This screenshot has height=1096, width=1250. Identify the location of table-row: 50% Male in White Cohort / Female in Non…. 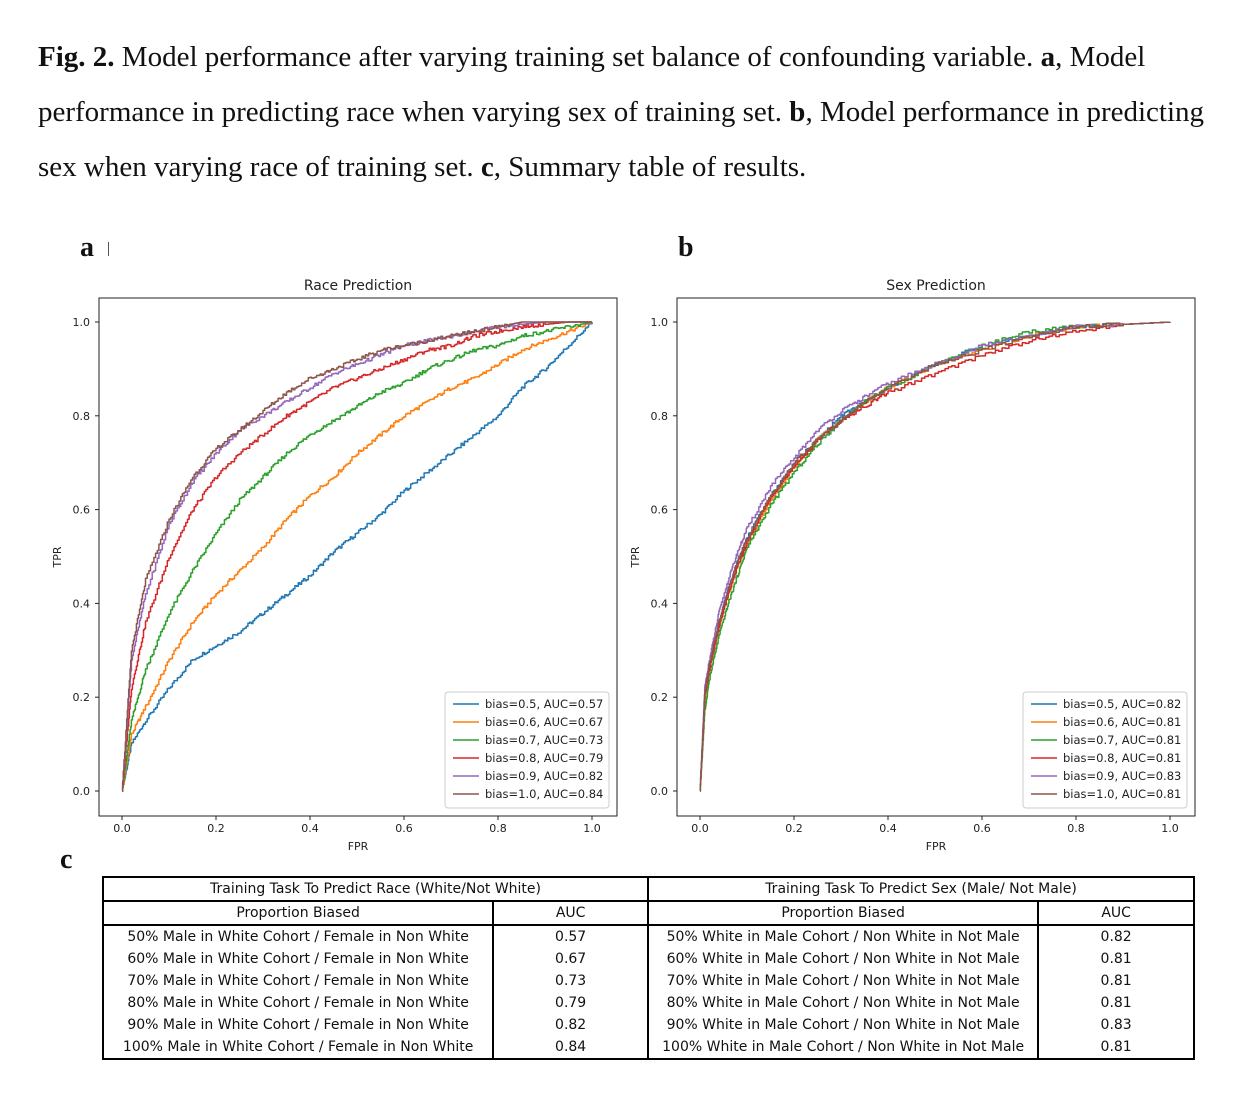
(648, 936).